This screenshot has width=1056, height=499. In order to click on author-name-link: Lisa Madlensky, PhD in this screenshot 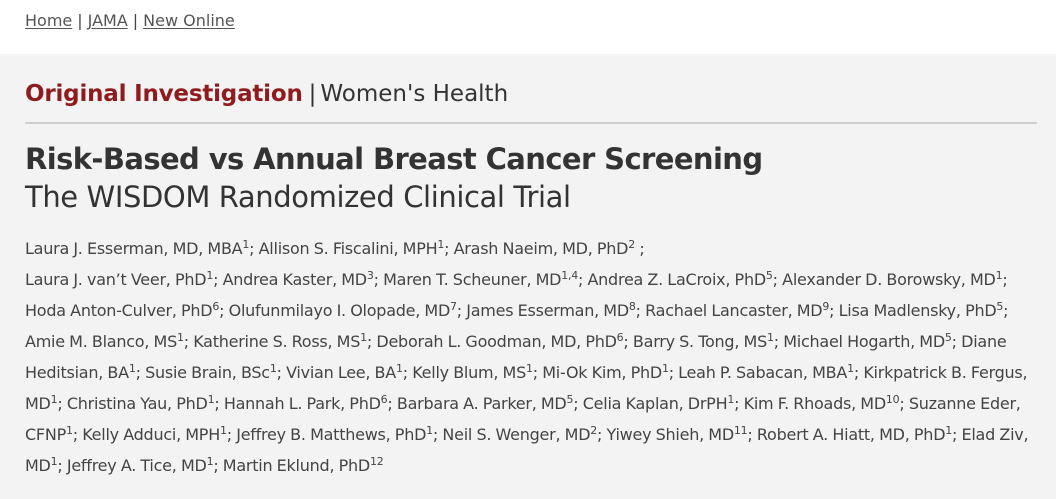, I will do `click(917, 310)`.